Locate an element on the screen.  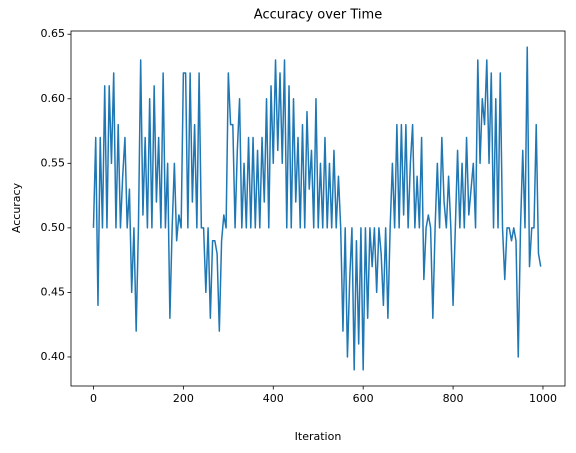
y-tick-label: 0.40 is located at coordinates (53, 356).